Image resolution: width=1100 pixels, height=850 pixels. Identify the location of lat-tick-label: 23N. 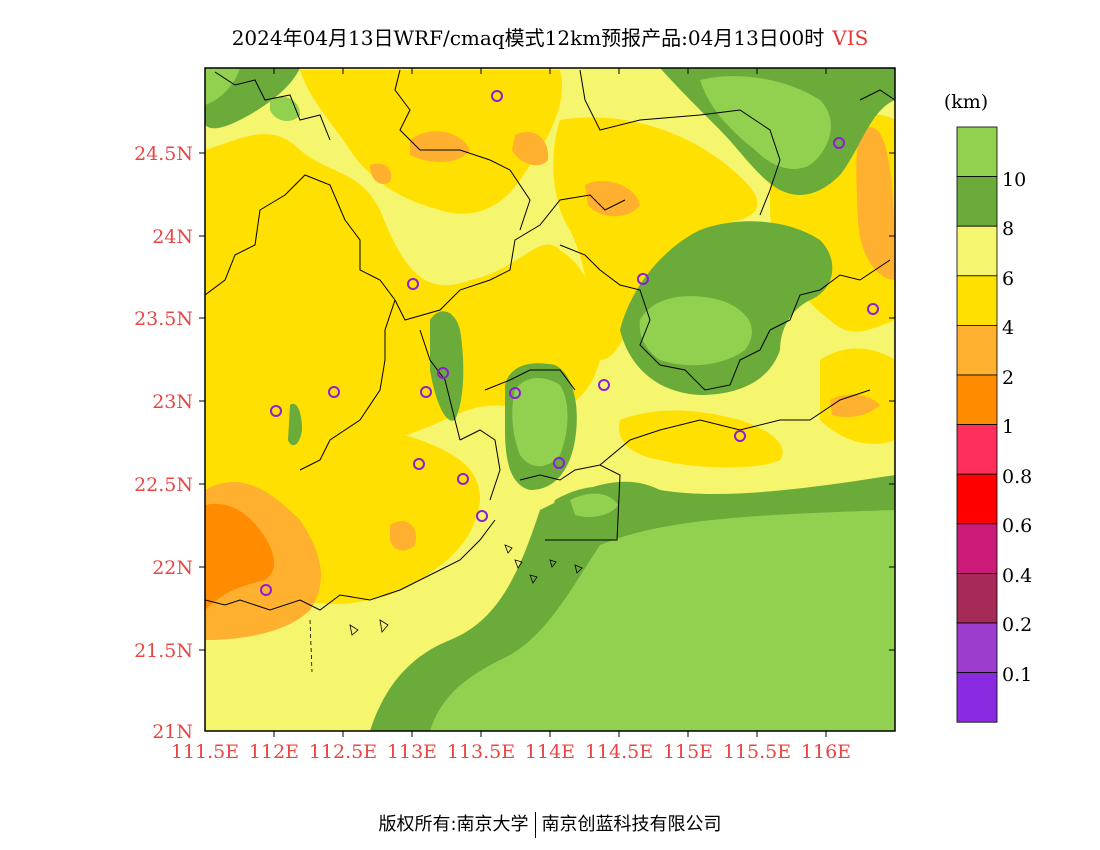
(172, 402).